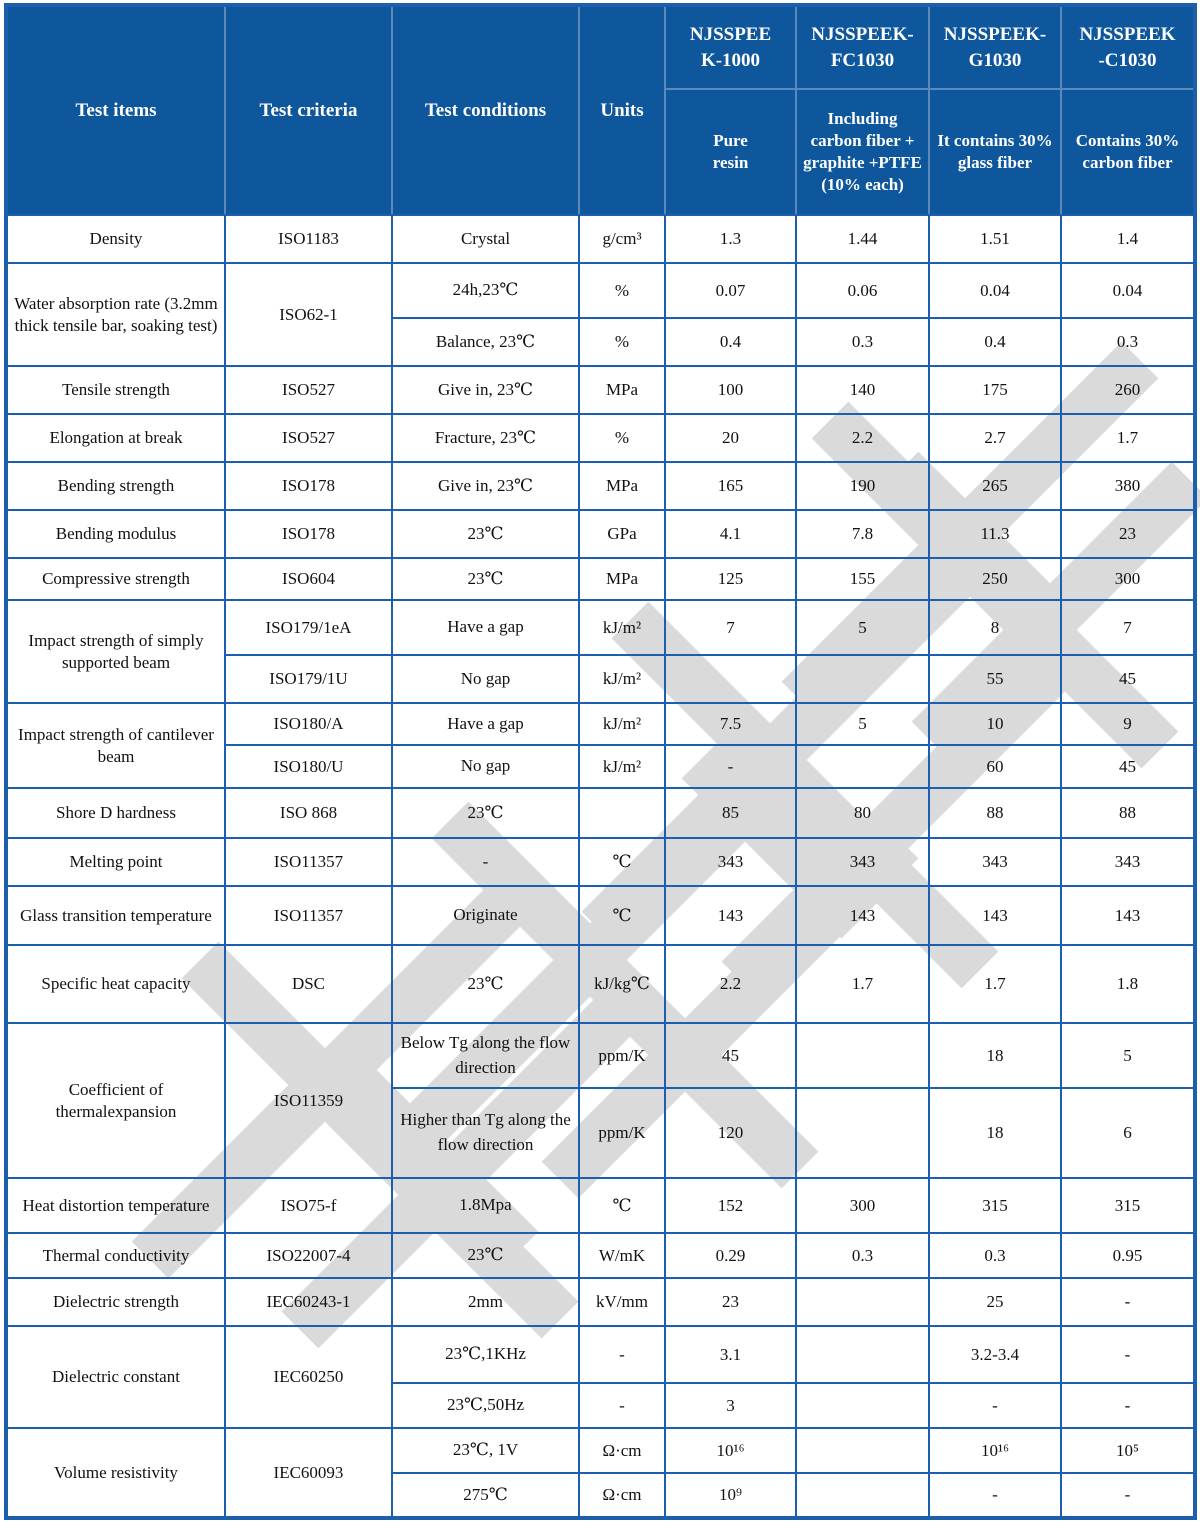 The image size is (1200, 1529). I want to click on cell-test-criteria: ISO604, so click(308, 579).